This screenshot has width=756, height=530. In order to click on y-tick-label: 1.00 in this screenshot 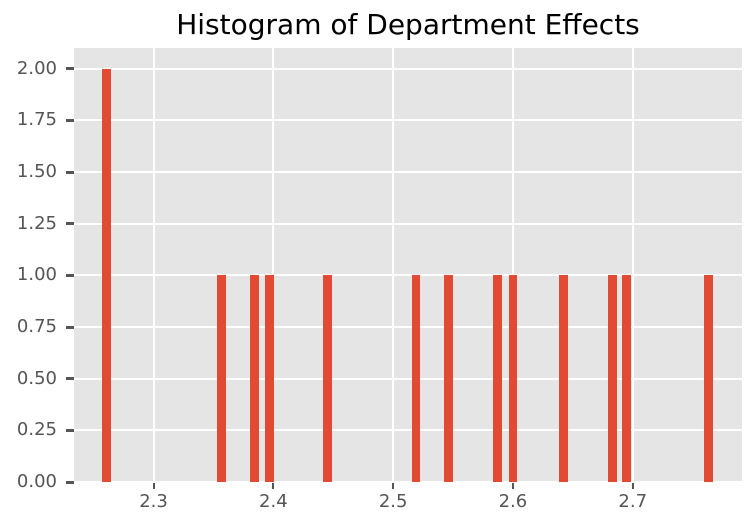, I will do `click(36, 275)`.